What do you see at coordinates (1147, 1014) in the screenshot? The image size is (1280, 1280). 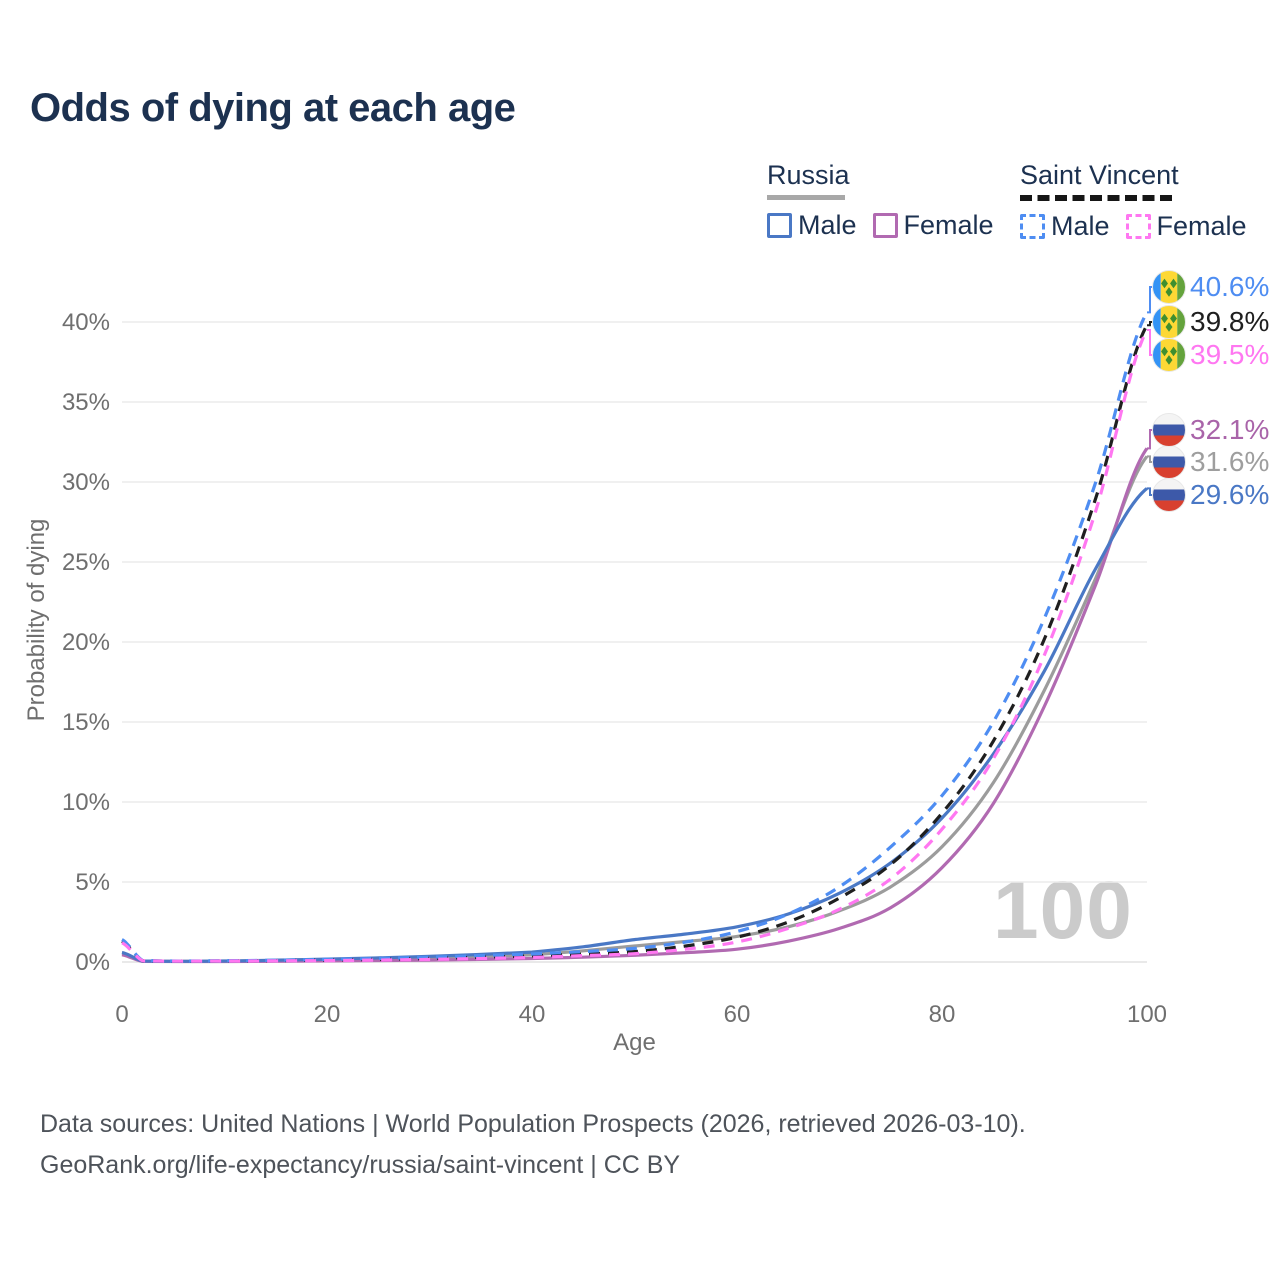 I see `x-axis-tick-label: 100` at bounding box center [1147, 1014].